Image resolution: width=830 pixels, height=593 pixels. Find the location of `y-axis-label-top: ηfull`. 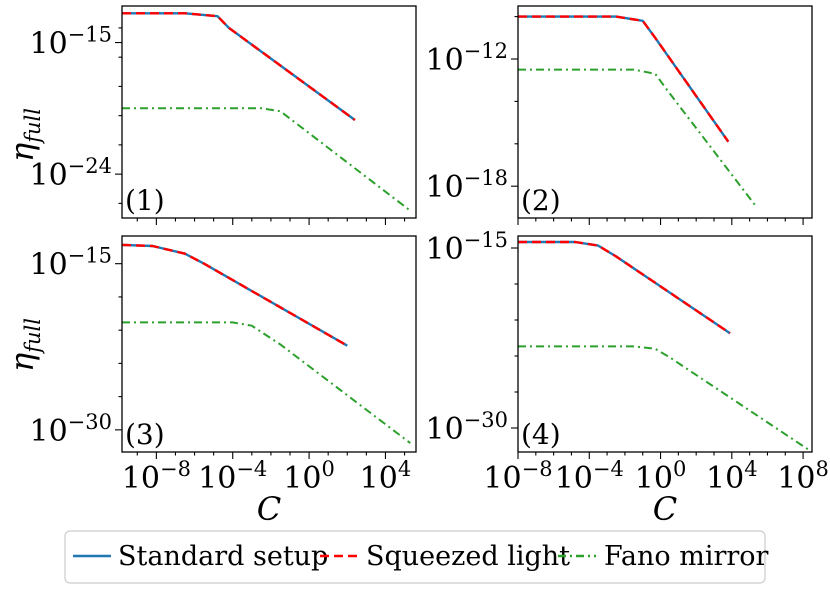

y-axis-label-top: ηfull is located at coordinates (24, 135).